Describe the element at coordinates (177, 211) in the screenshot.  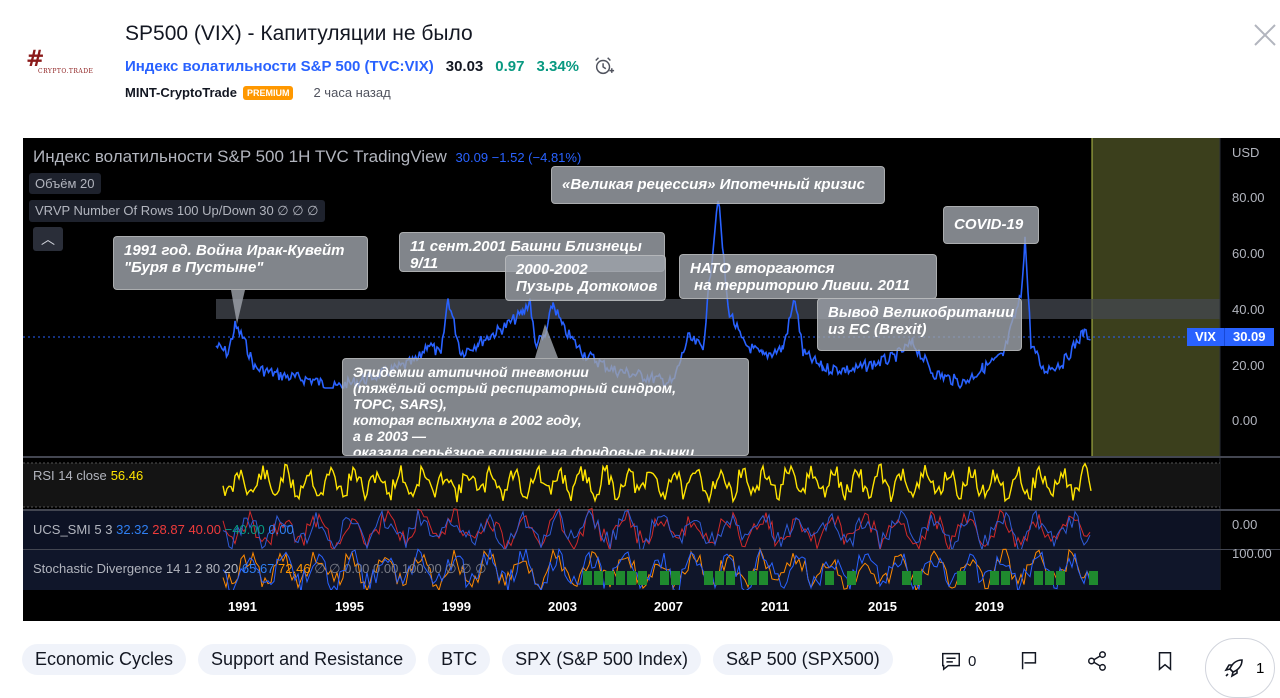
I see `vrvp-label: VRVP Number Of Rows 100 Up/Down 30 ∅ ∅ ∅` at that location.